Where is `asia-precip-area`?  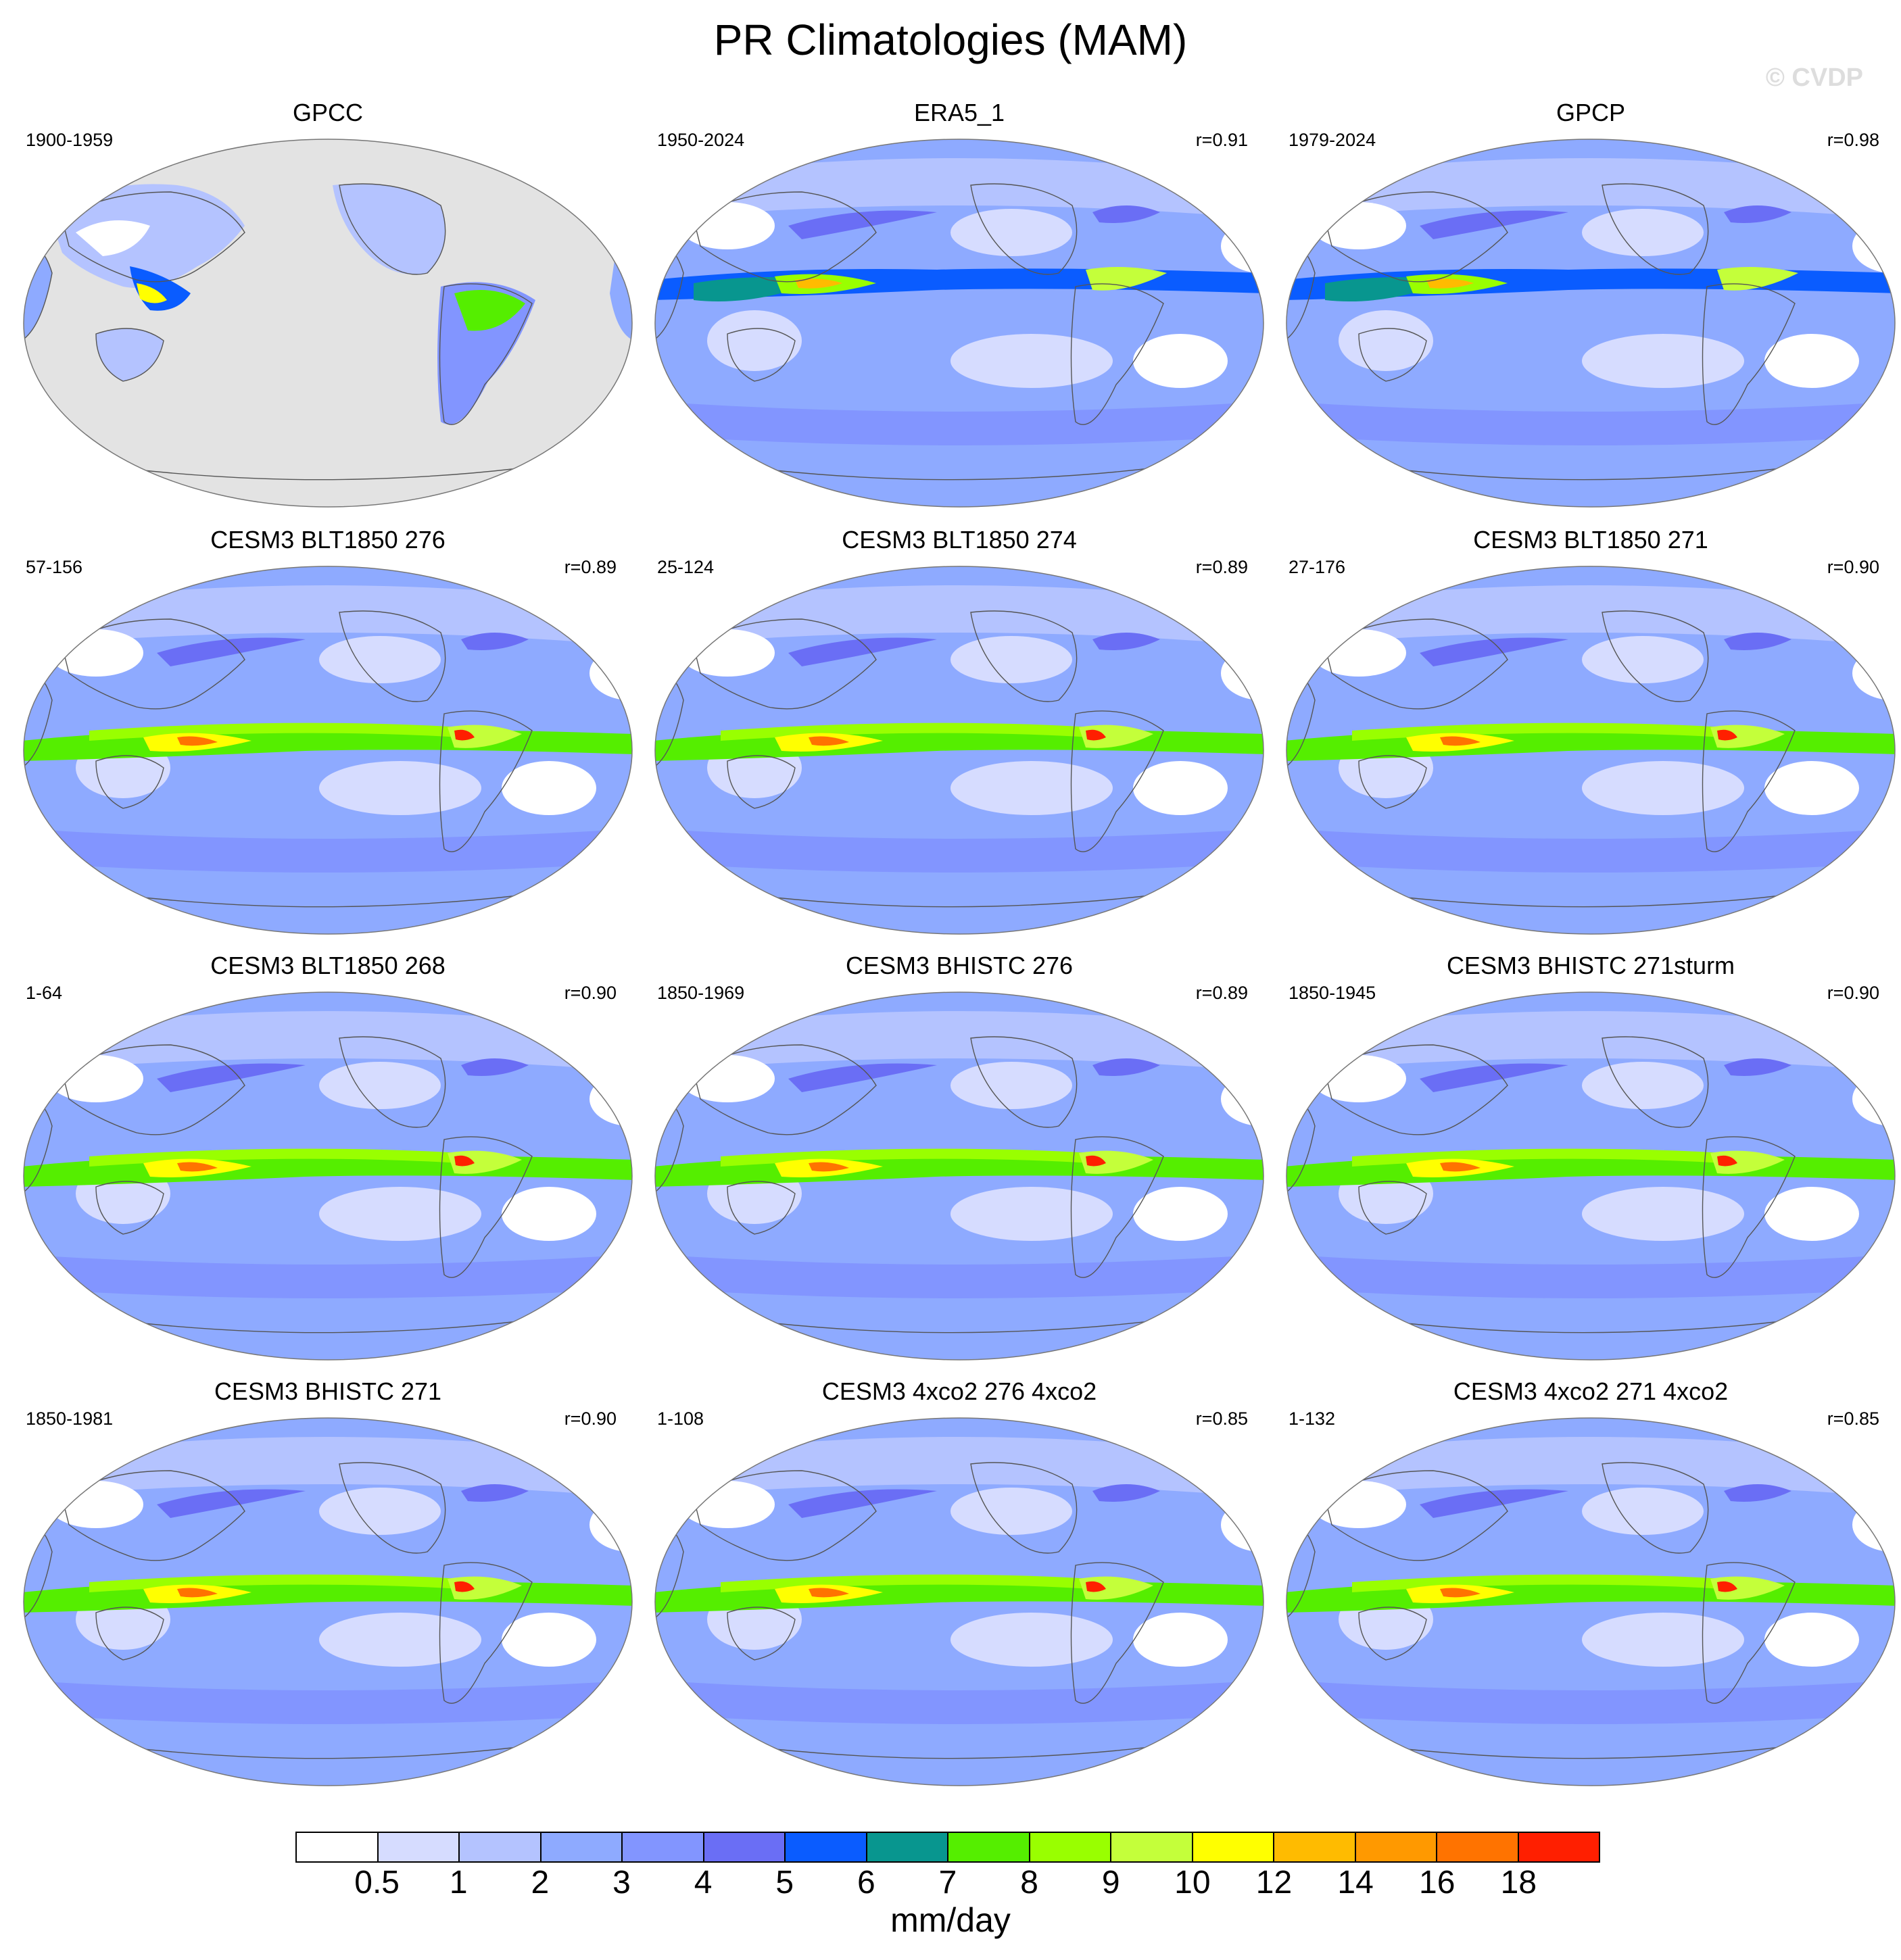
asia-precip-area is located at coordinates (147, 236).